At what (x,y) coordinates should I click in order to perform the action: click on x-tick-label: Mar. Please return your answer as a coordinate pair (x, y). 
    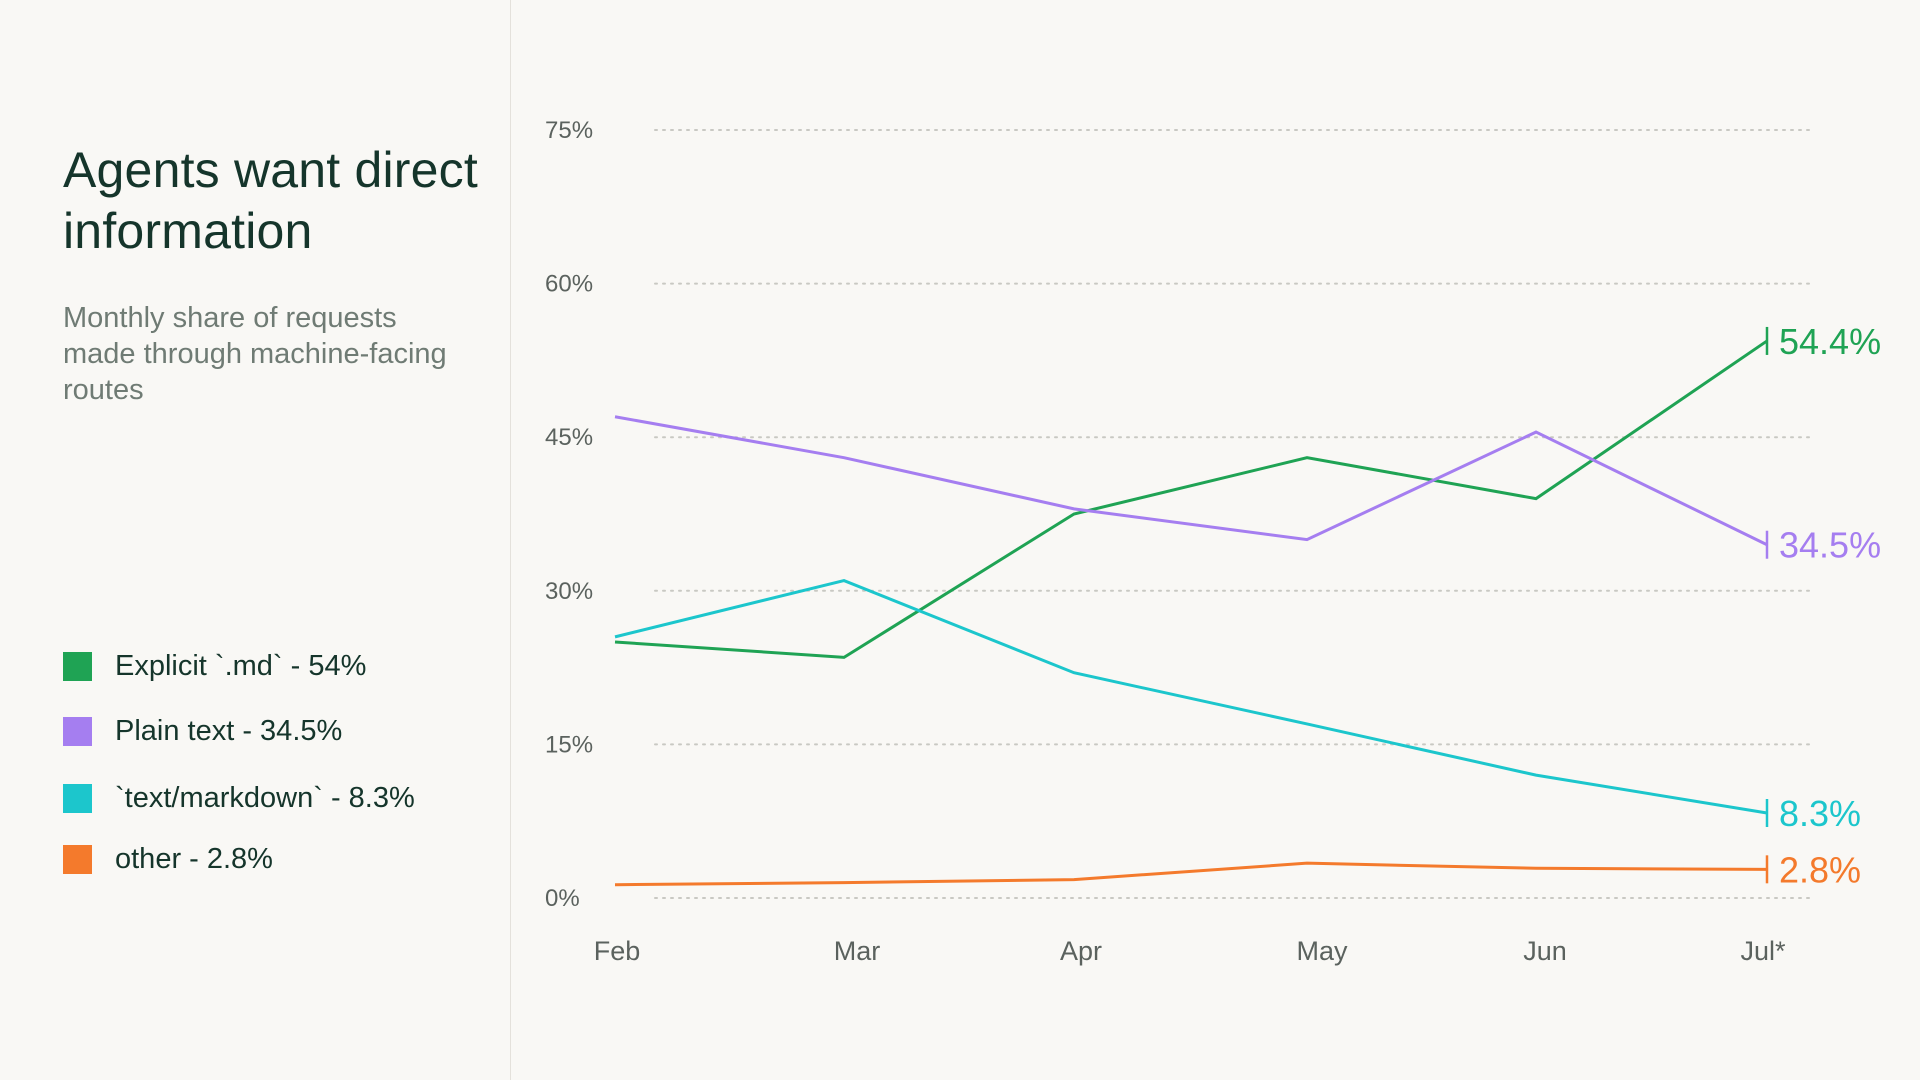
    Looking at the image, I should click on (857, 951).